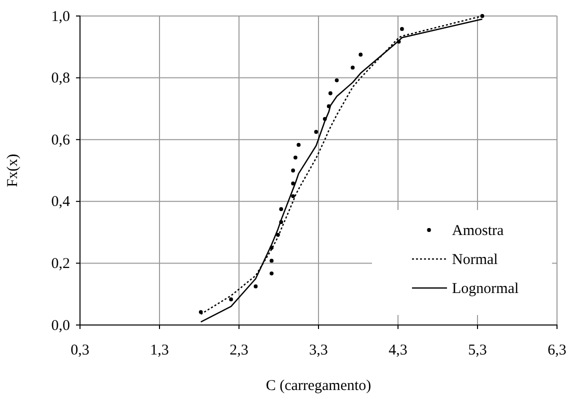 This screenshot has width=568, height=403. I want to click on y-tick-label: 0,4, so click(60, 202).